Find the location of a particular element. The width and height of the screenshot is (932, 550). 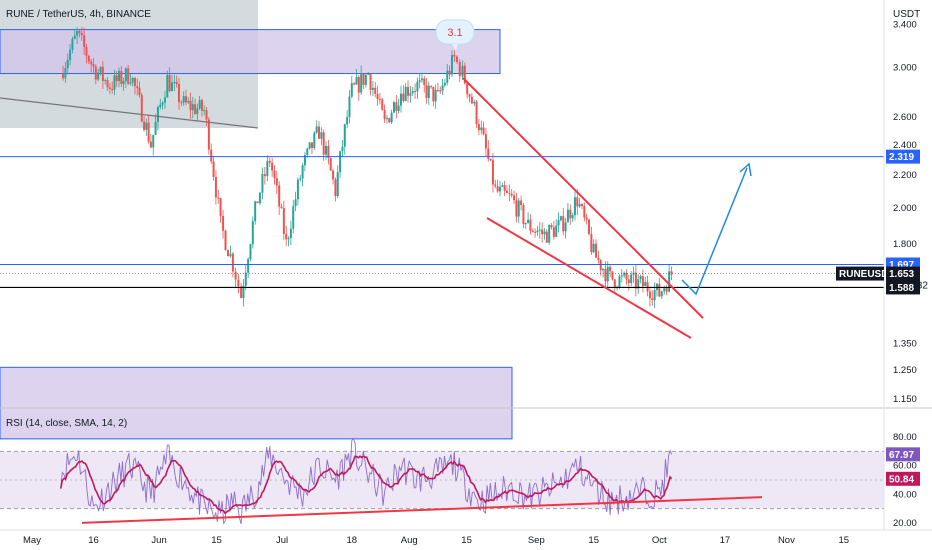

rsi-line is located at coordinates (366, 481).